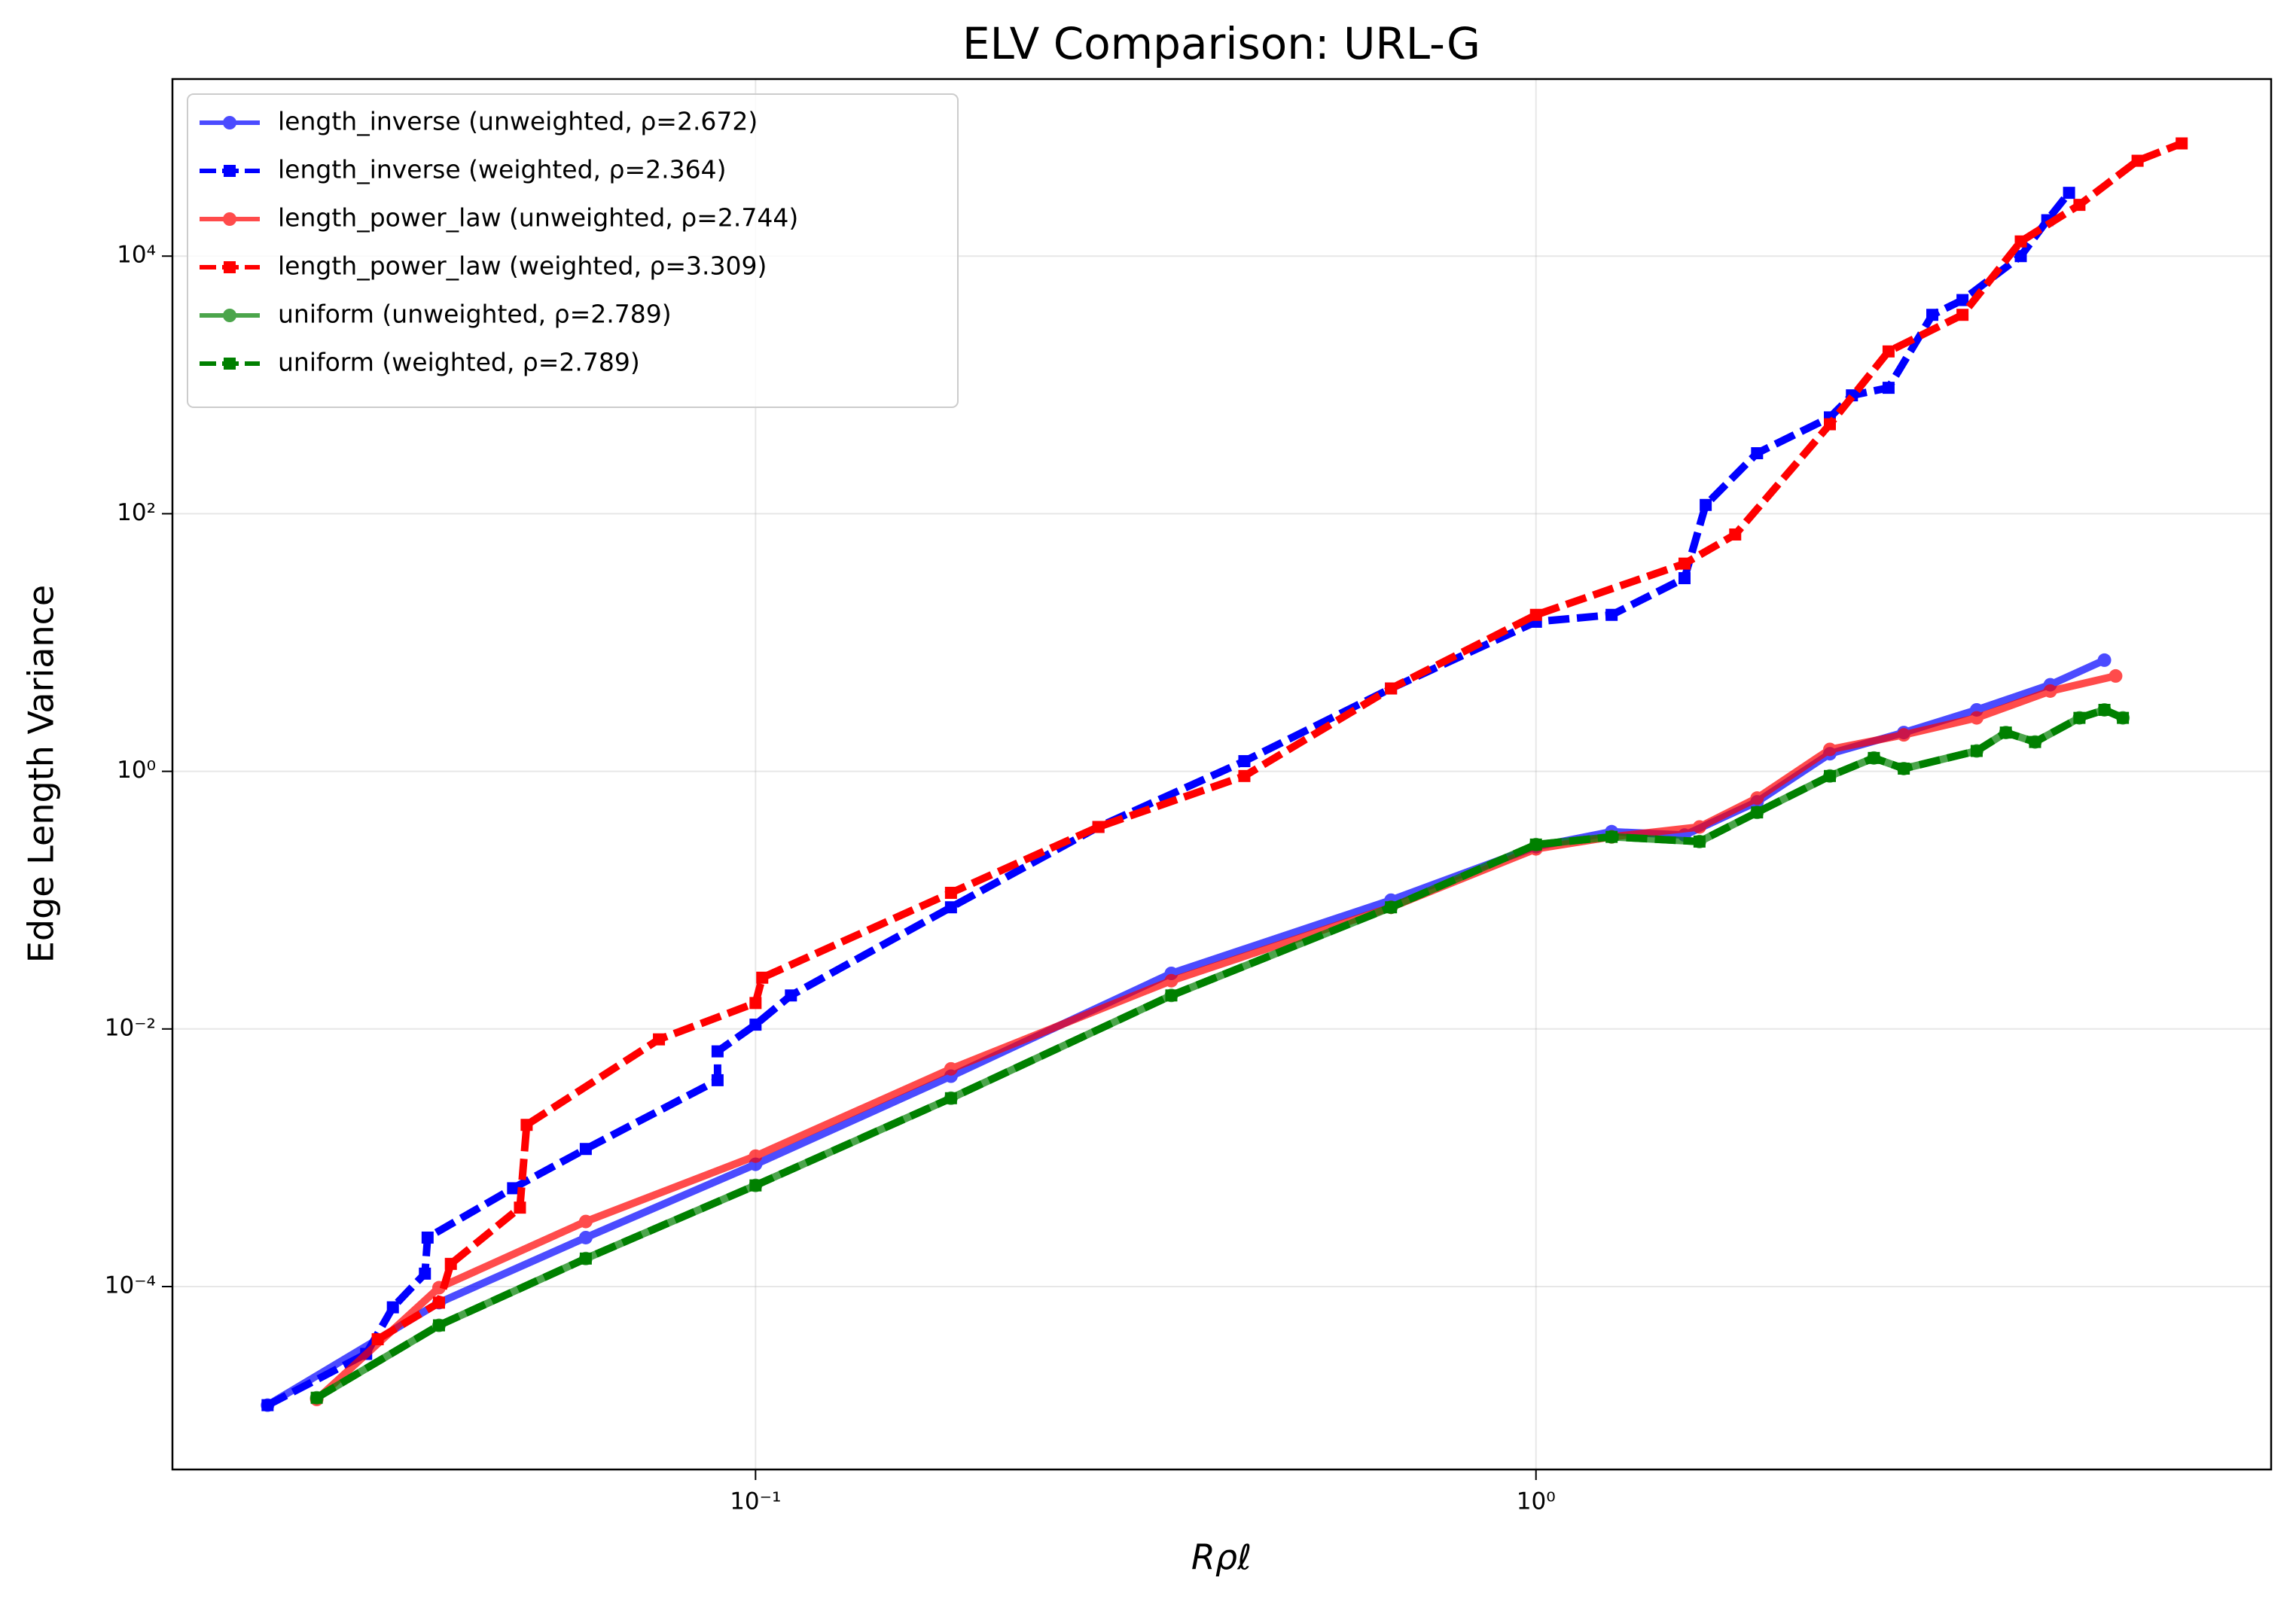  Describe the element at coordinates (137, 255) in the screenshot. I see `y-tick-label: 10⁴` at that location.